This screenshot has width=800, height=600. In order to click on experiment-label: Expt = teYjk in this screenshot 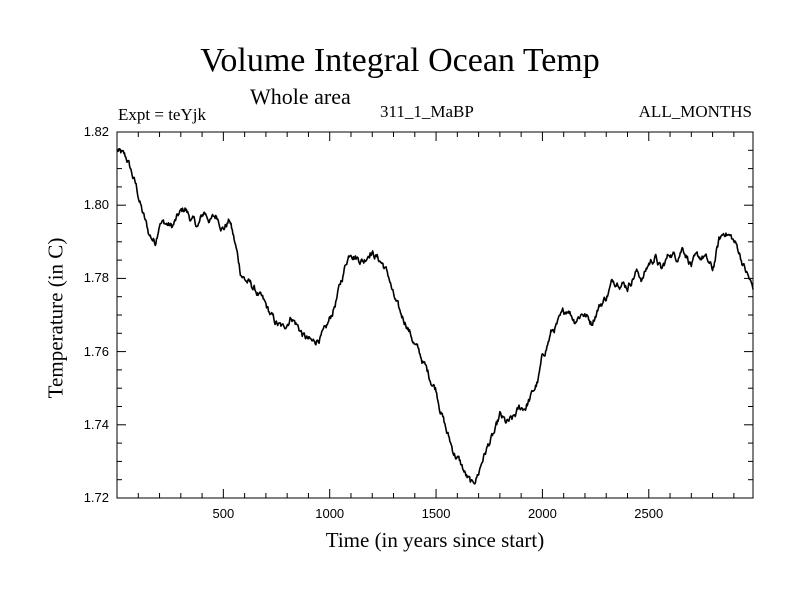, I will do `click(162, 114)`.